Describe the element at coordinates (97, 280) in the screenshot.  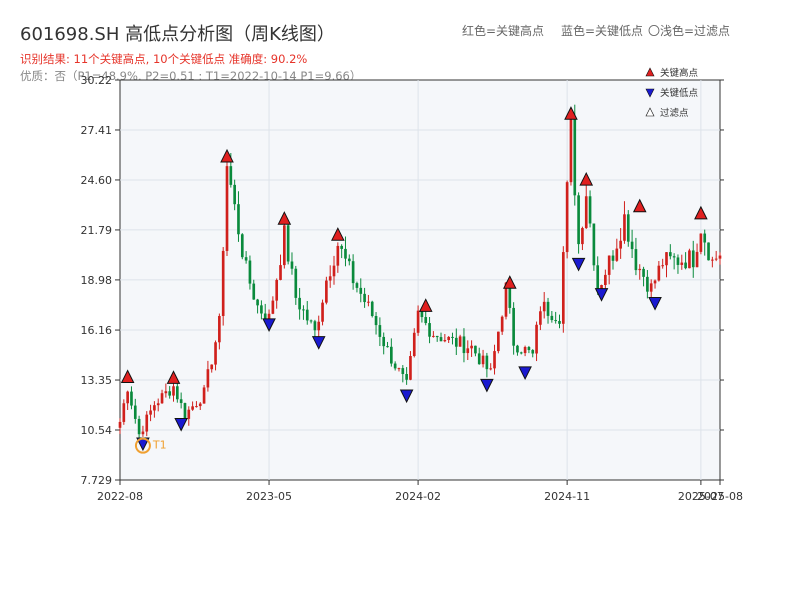
I see `y-tick-label: 18.98` at that location.